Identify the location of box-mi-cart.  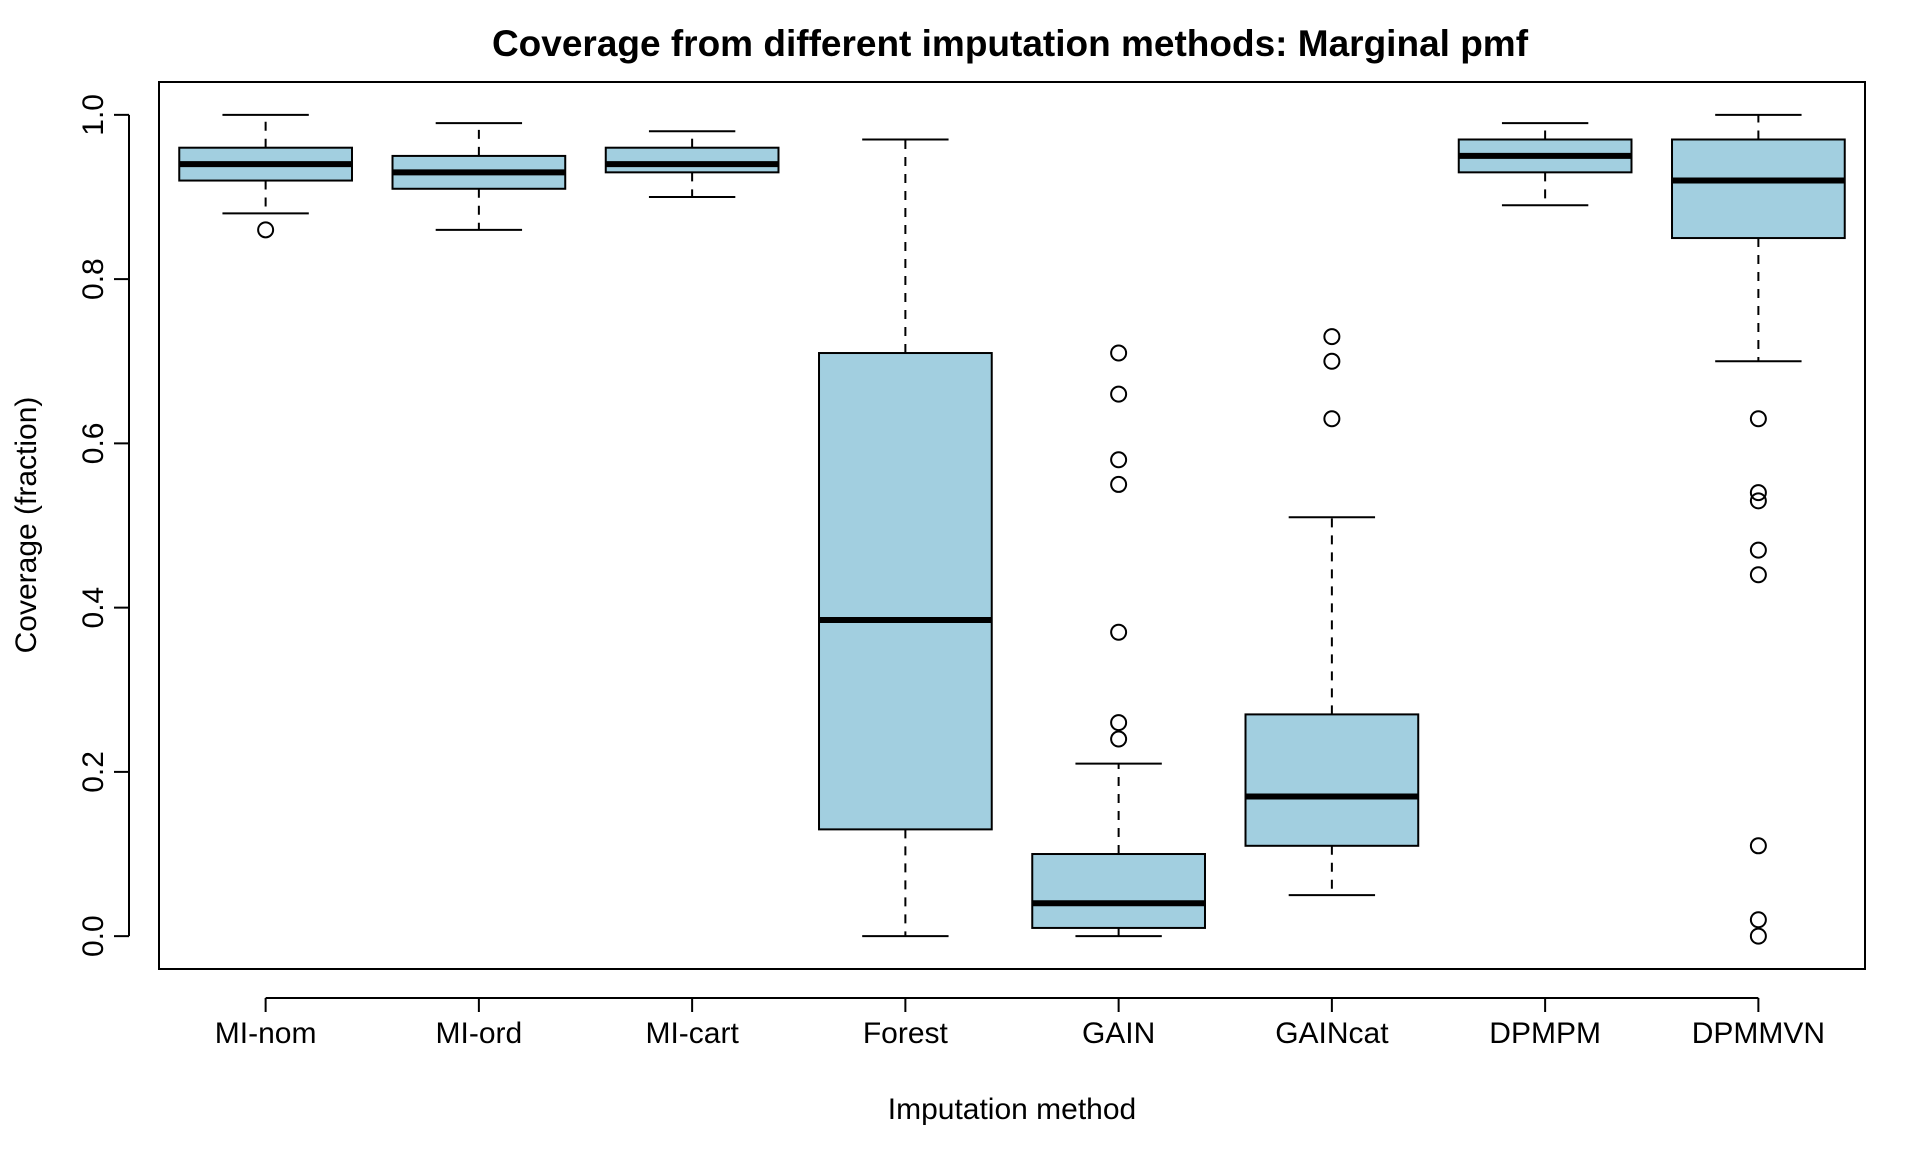
(692, 164).